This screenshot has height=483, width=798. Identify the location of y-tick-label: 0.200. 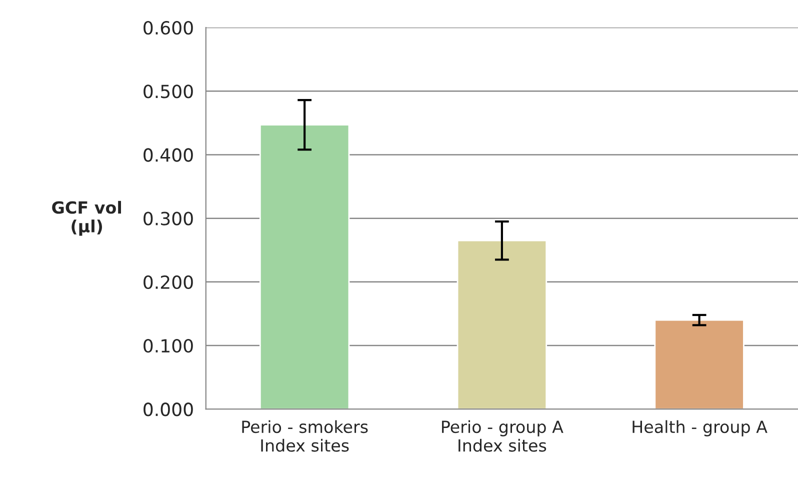
(168, 282).